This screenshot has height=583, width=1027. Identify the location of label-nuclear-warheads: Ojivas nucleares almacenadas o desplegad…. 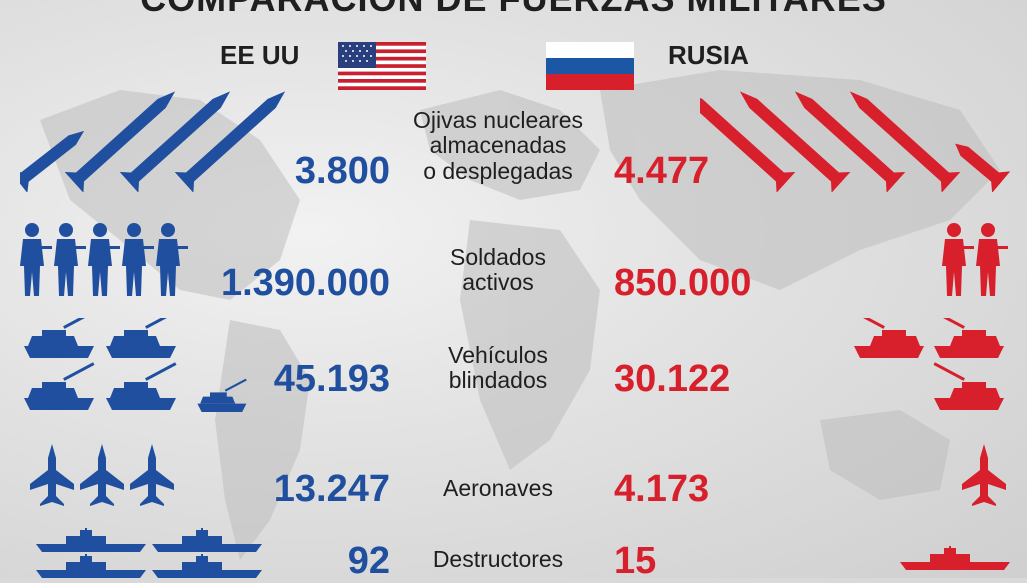
(498, 145).